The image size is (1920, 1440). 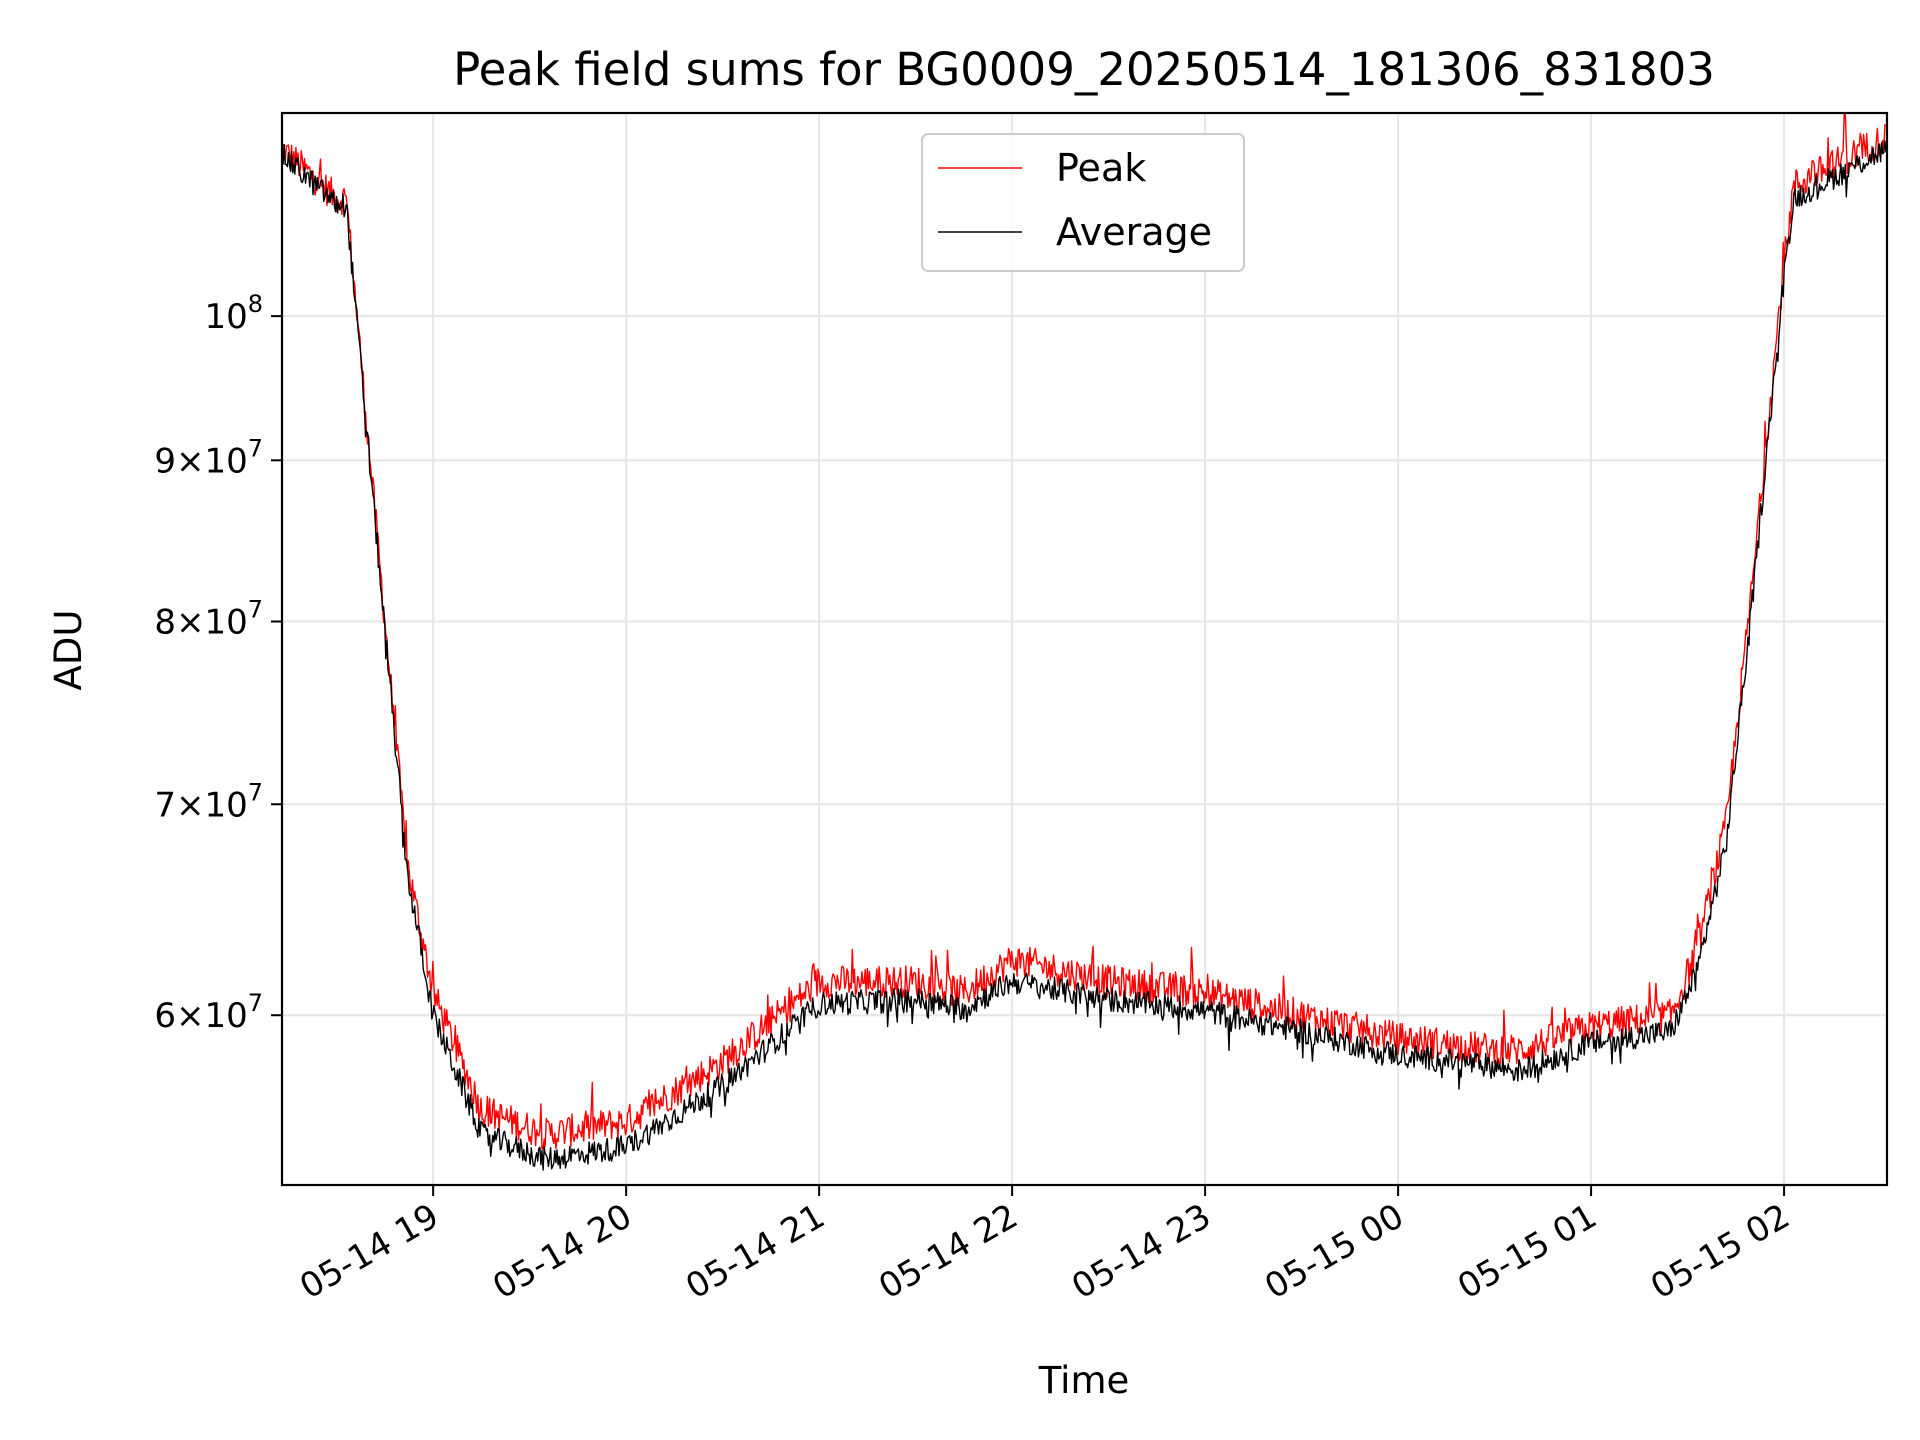 I want to click on y-tick-mantissa: 6, so click(x=165, y=1016).